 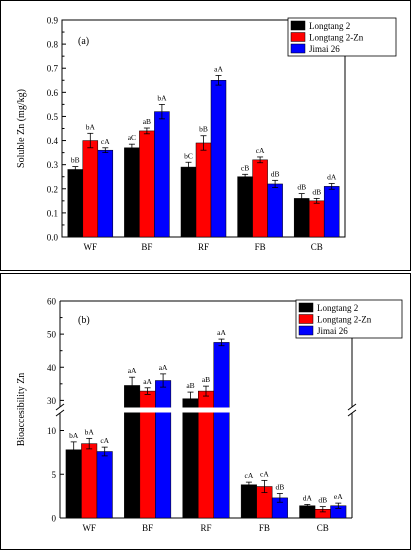 I want to click on x-tick-label-a: CB, so click(x=317, y=247).